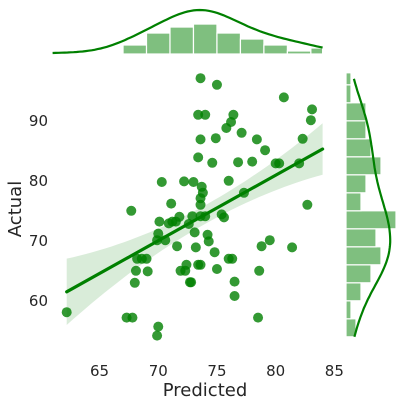 The width and height of the screenshot is (403, 407). I want to click on x-axis-ticks: 65 70 75 80 85, so click(217, 371).